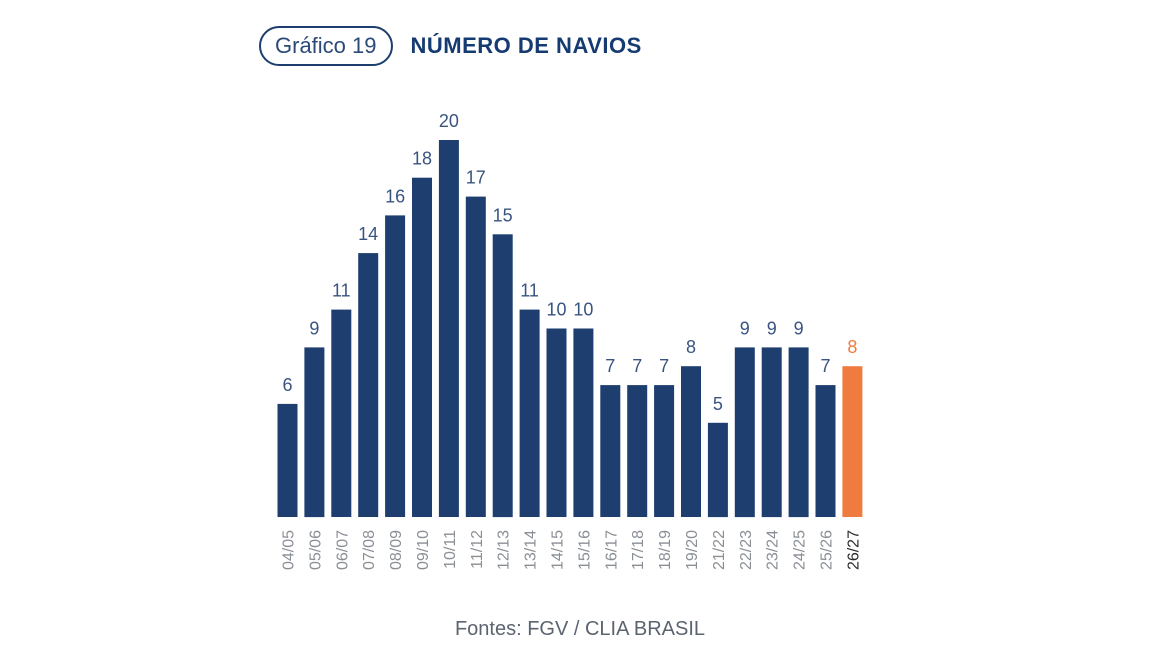 The width and height of the screenshot is (1160, 653). Describe the element at coordinates (326, 46) in the screenshot. I see `chart-number-badge: Gráfico 19` at that location.